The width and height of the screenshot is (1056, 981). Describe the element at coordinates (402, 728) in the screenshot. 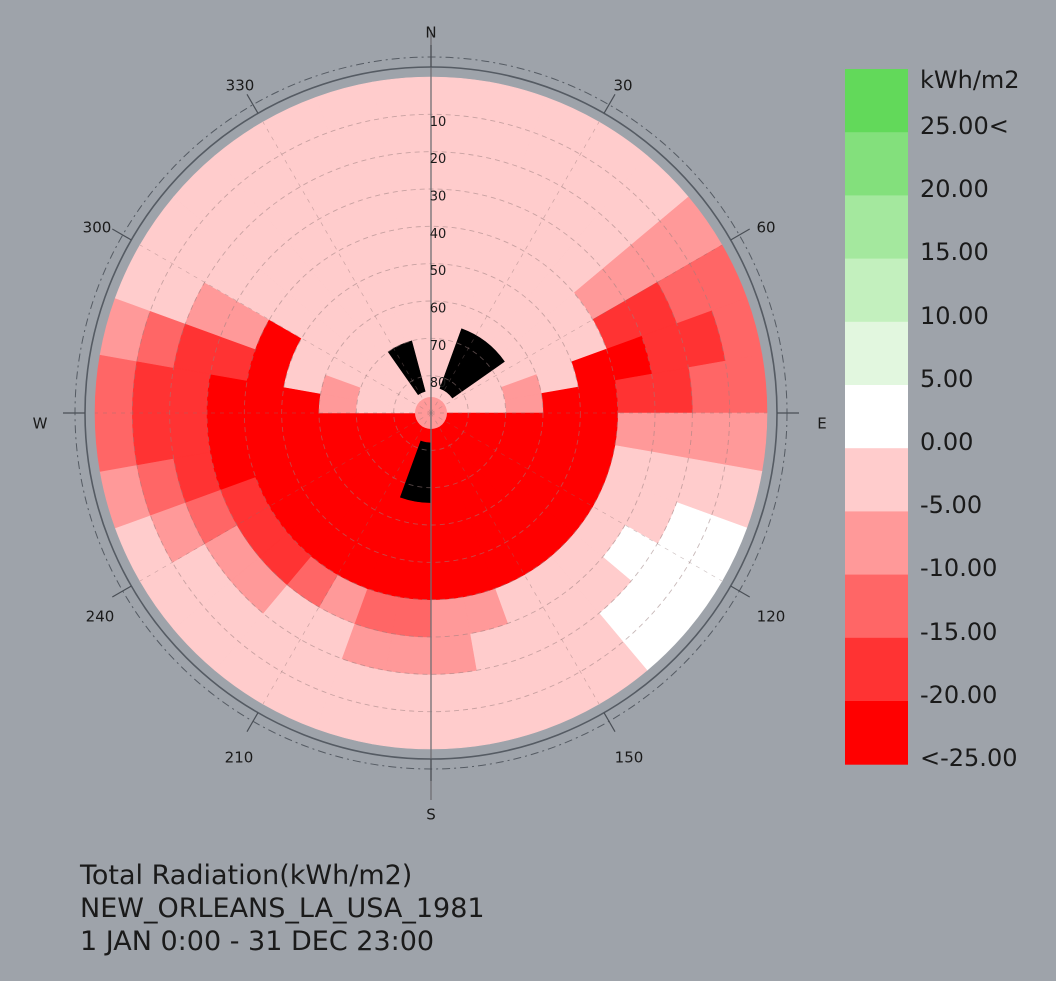

I see `sky-cell-r0-a18` at that location.